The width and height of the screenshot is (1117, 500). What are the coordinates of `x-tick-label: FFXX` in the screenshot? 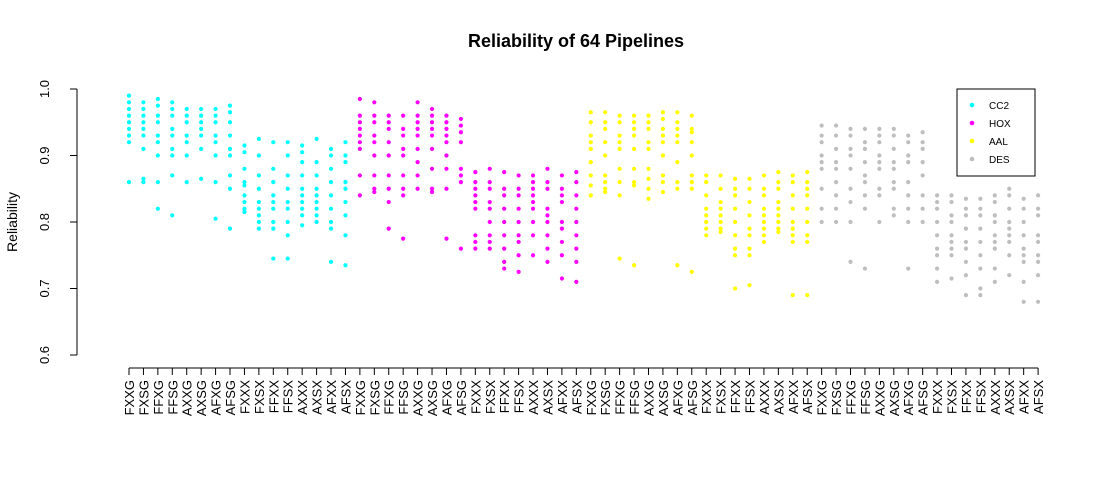 It's located at (966, 397).